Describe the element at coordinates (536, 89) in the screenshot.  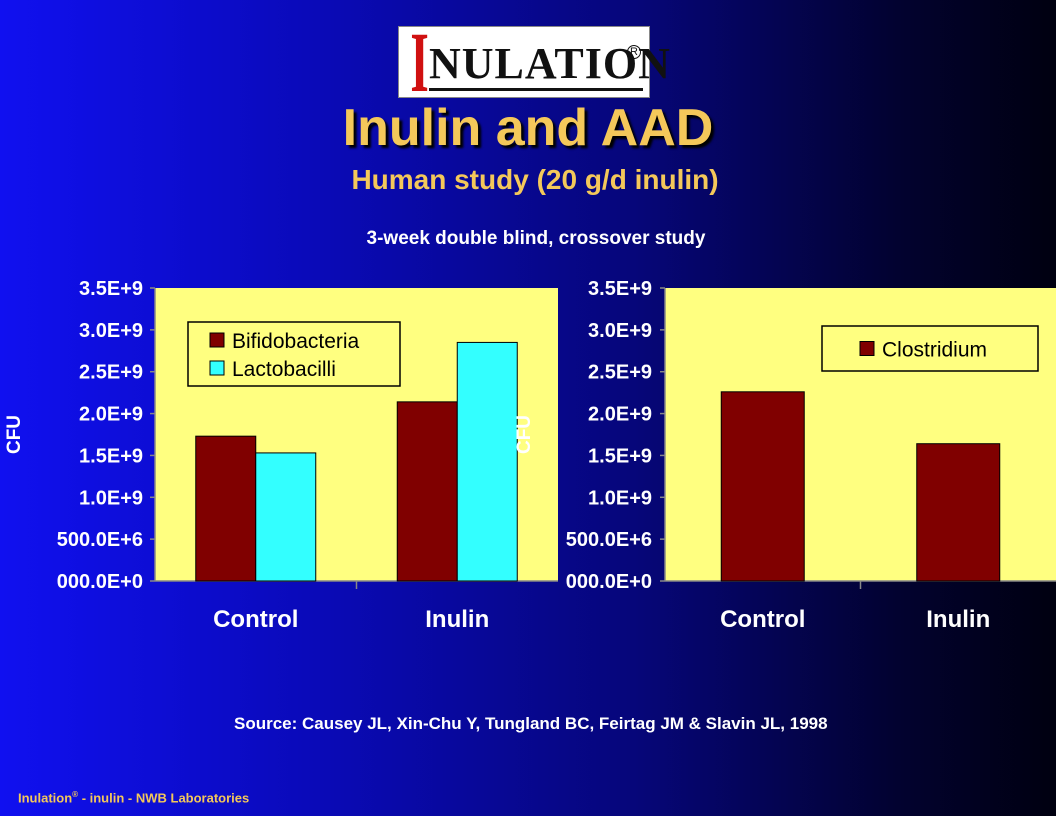
I see `logo-underline` at that location.